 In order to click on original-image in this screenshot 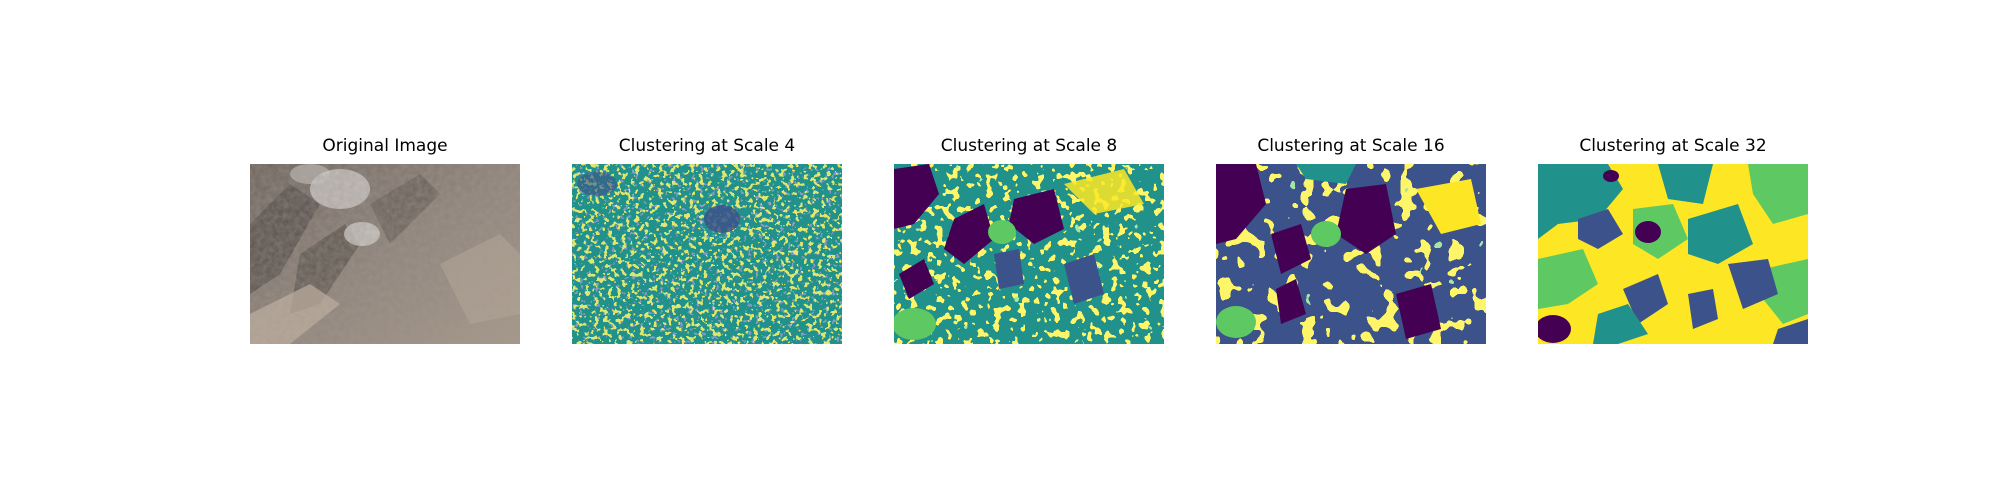, I will do `click(385, 254)`.